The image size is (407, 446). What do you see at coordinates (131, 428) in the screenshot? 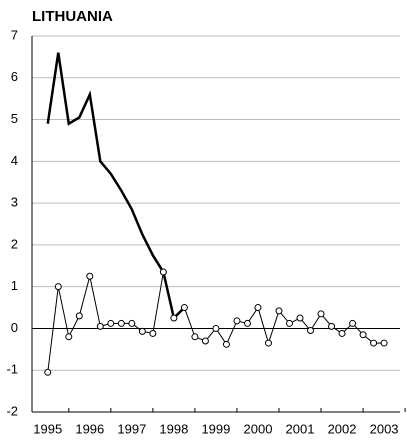
I see `x-tick-label: 1997` at bounding box center [131, 428].